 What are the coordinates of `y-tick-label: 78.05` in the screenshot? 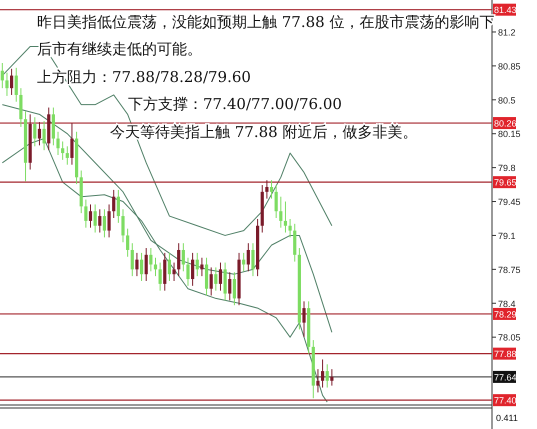 It's located at (509, 337).